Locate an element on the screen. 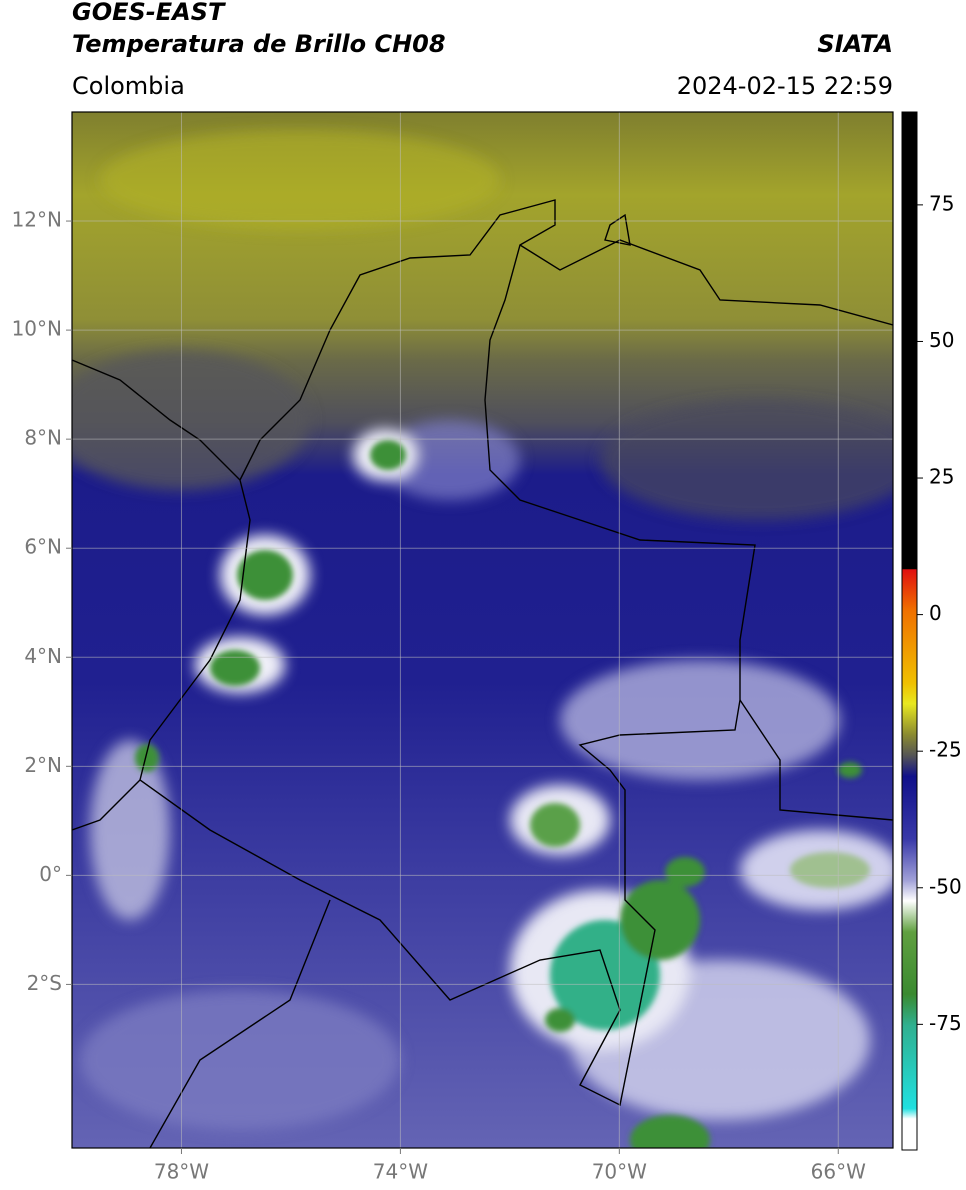  colorbar-tick-label: 25 is located at coordinates (941, 477).